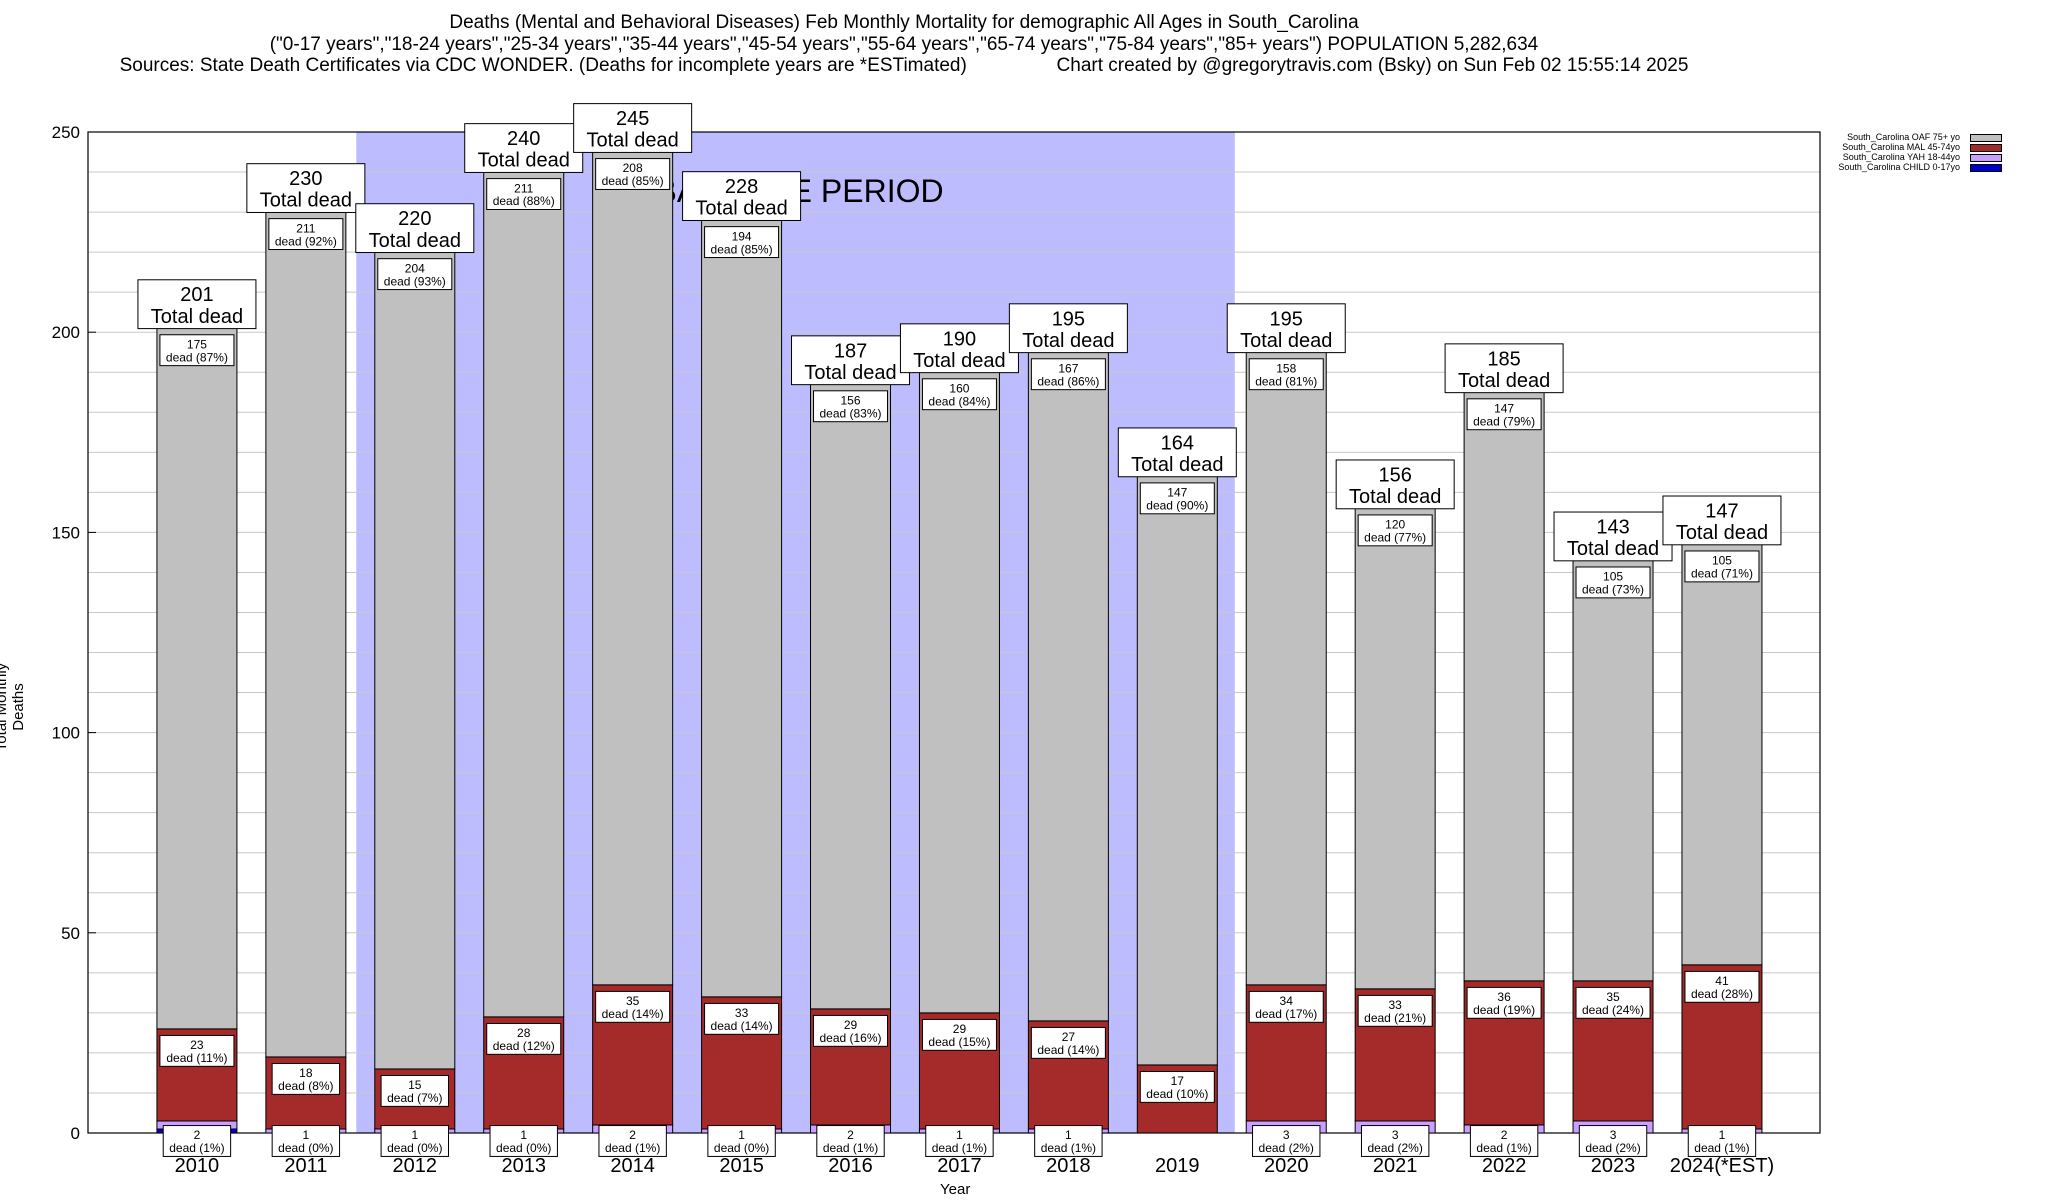 The width and height of the screenshot is (2048, 1200). I want to click on data-label: dead (2%), so click(1286, 1148).